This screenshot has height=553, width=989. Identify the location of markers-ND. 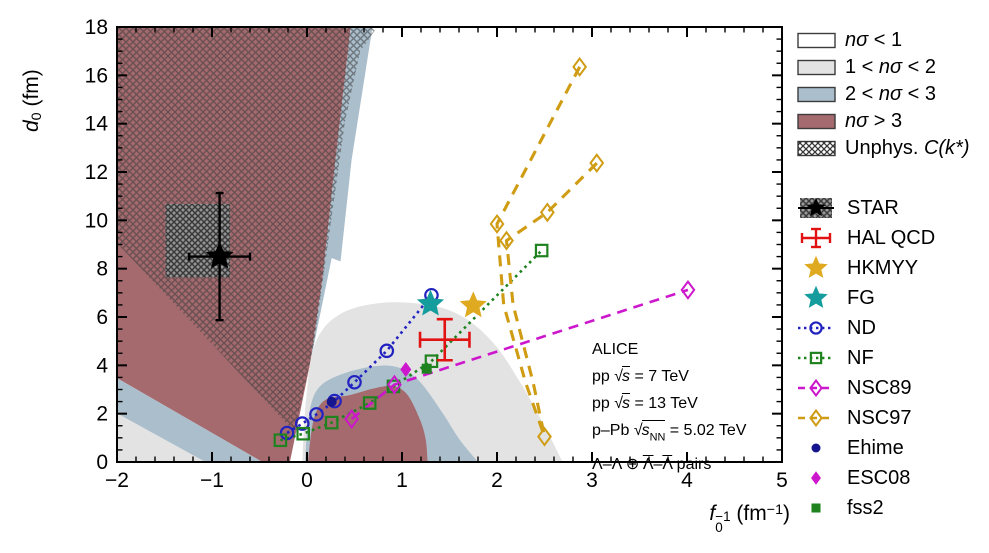
(359, 364).